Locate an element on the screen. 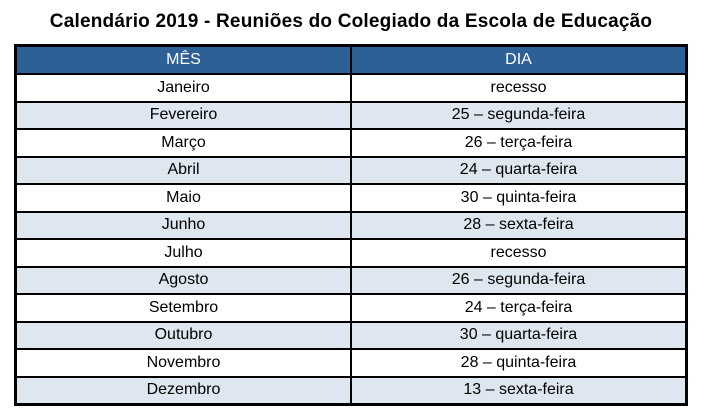  table-row-abril: Abril 24 – quarta-feira is located at coordinates (351, 170).